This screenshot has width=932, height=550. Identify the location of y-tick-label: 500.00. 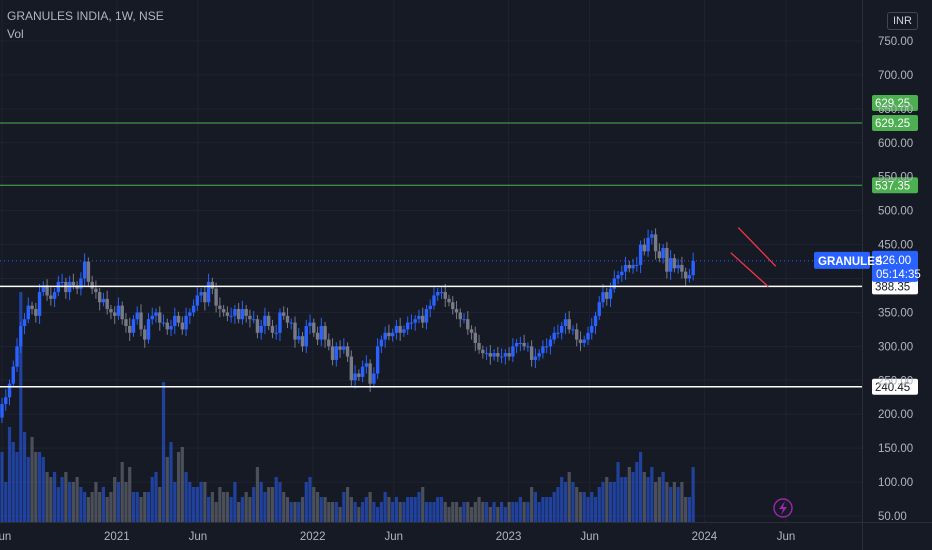
(895, 212).